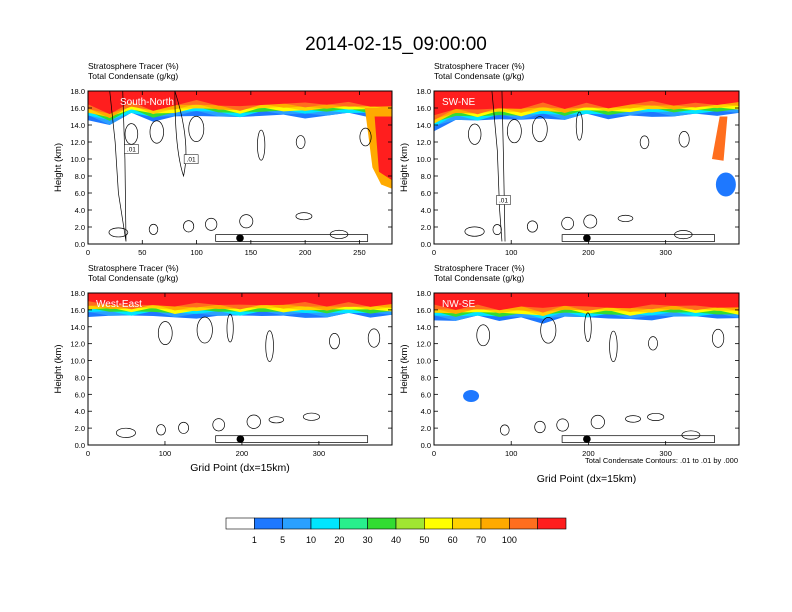  What do you see at coordinates (453, 540) in the screenshot?
I see `colorbar-label: 60` at bounding box center [453, 540].